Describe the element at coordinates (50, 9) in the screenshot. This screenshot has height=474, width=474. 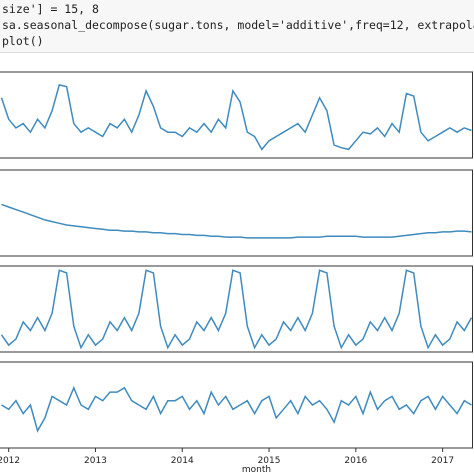
I see `code-line: size'] = 15, 8` at that location.